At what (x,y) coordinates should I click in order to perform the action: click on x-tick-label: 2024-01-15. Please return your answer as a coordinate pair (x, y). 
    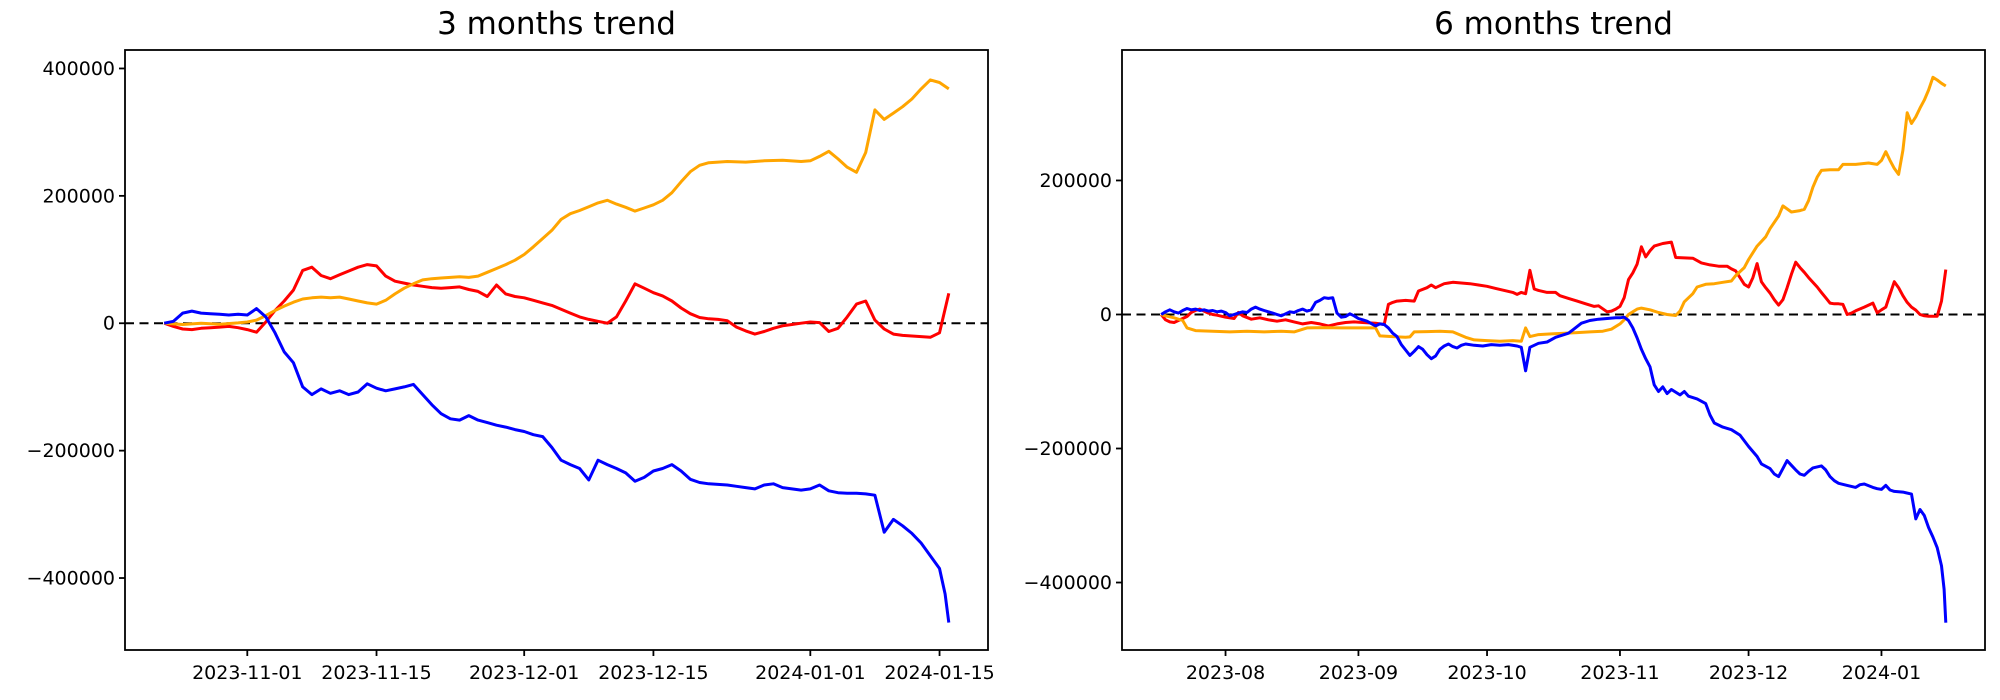
    Looking at the image, I should click on (939, 673).